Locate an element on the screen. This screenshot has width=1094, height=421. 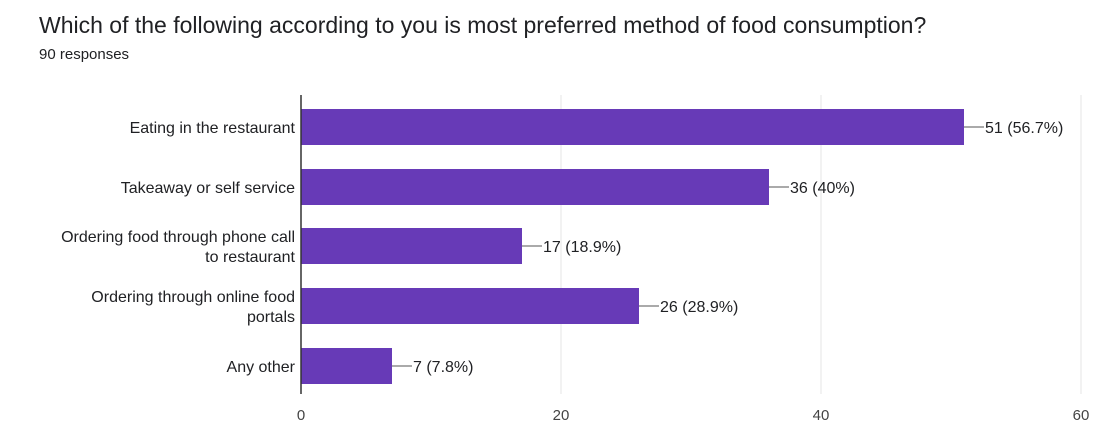
category-label: Takeaway or self service is located at coordinates (208, 188).